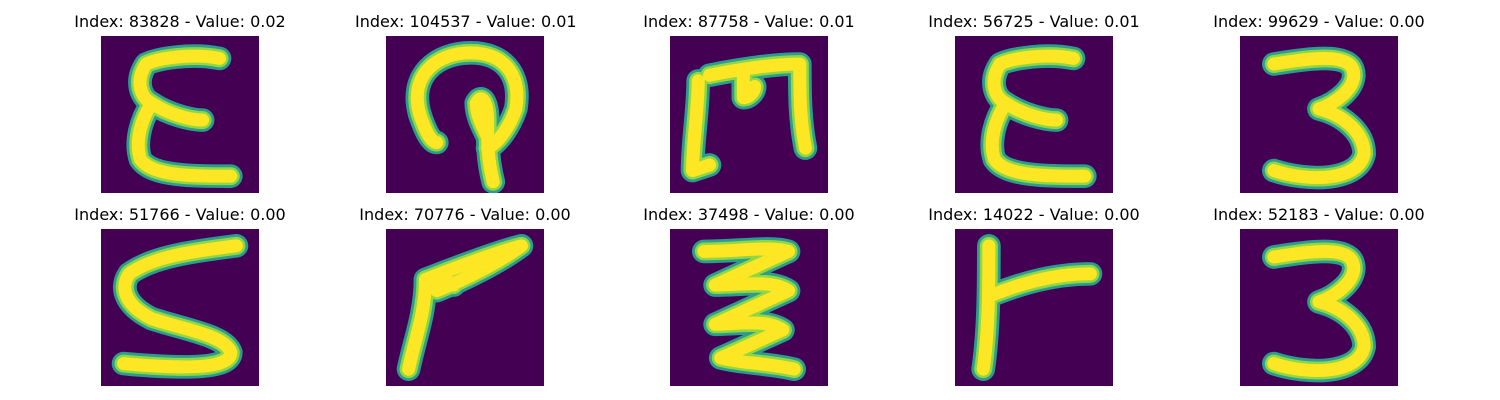 This screenshot has height=400, width=1500. I want to click on panel-title: Index: 87758 - Value: 0.01, so click(749, 21).